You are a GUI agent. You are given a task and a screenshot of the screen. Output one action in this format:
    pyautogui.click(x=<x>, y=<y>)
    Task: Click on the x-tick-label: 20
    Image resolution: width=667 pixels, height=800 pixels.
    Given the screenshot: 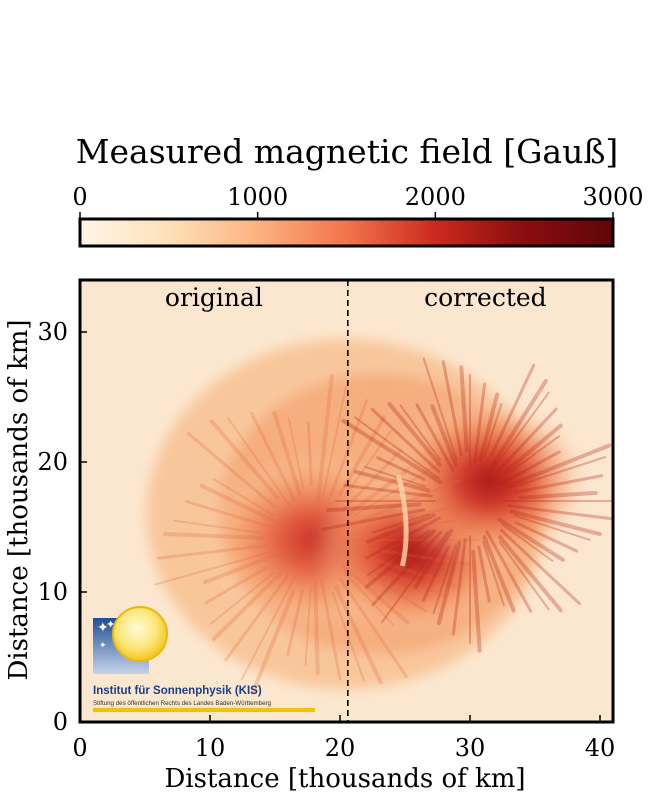 What is the action you would take?
    pyautogui.click(x=340, y=748)
    